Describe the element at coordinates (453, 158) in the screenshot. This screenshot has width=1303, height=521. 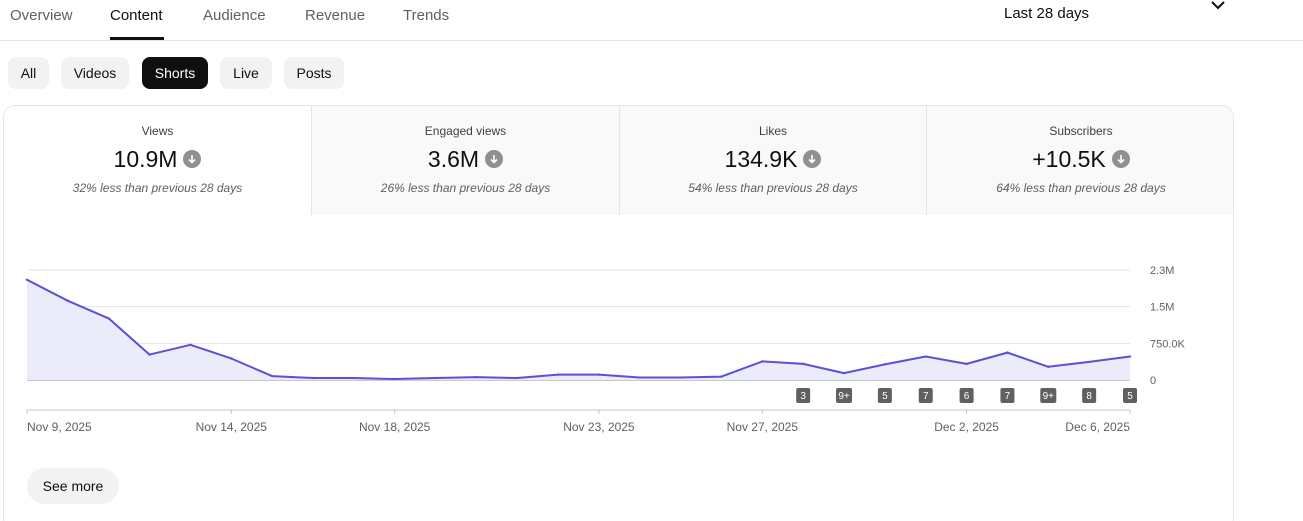
I see `metric-value: 3.6M` at that location.